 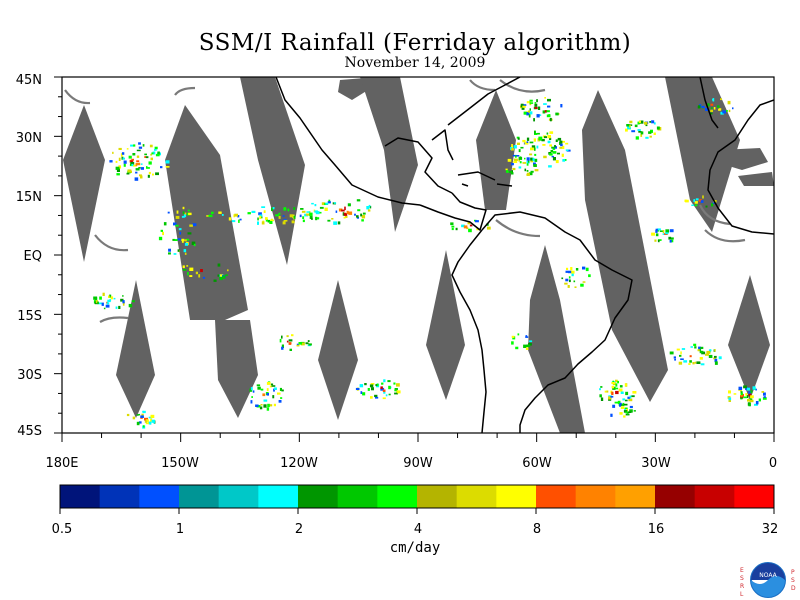 What do you see at coordinates (768, 575) in the screenshot?
I see `logo-center-text: NOAA` at bounding box center [768, 575].